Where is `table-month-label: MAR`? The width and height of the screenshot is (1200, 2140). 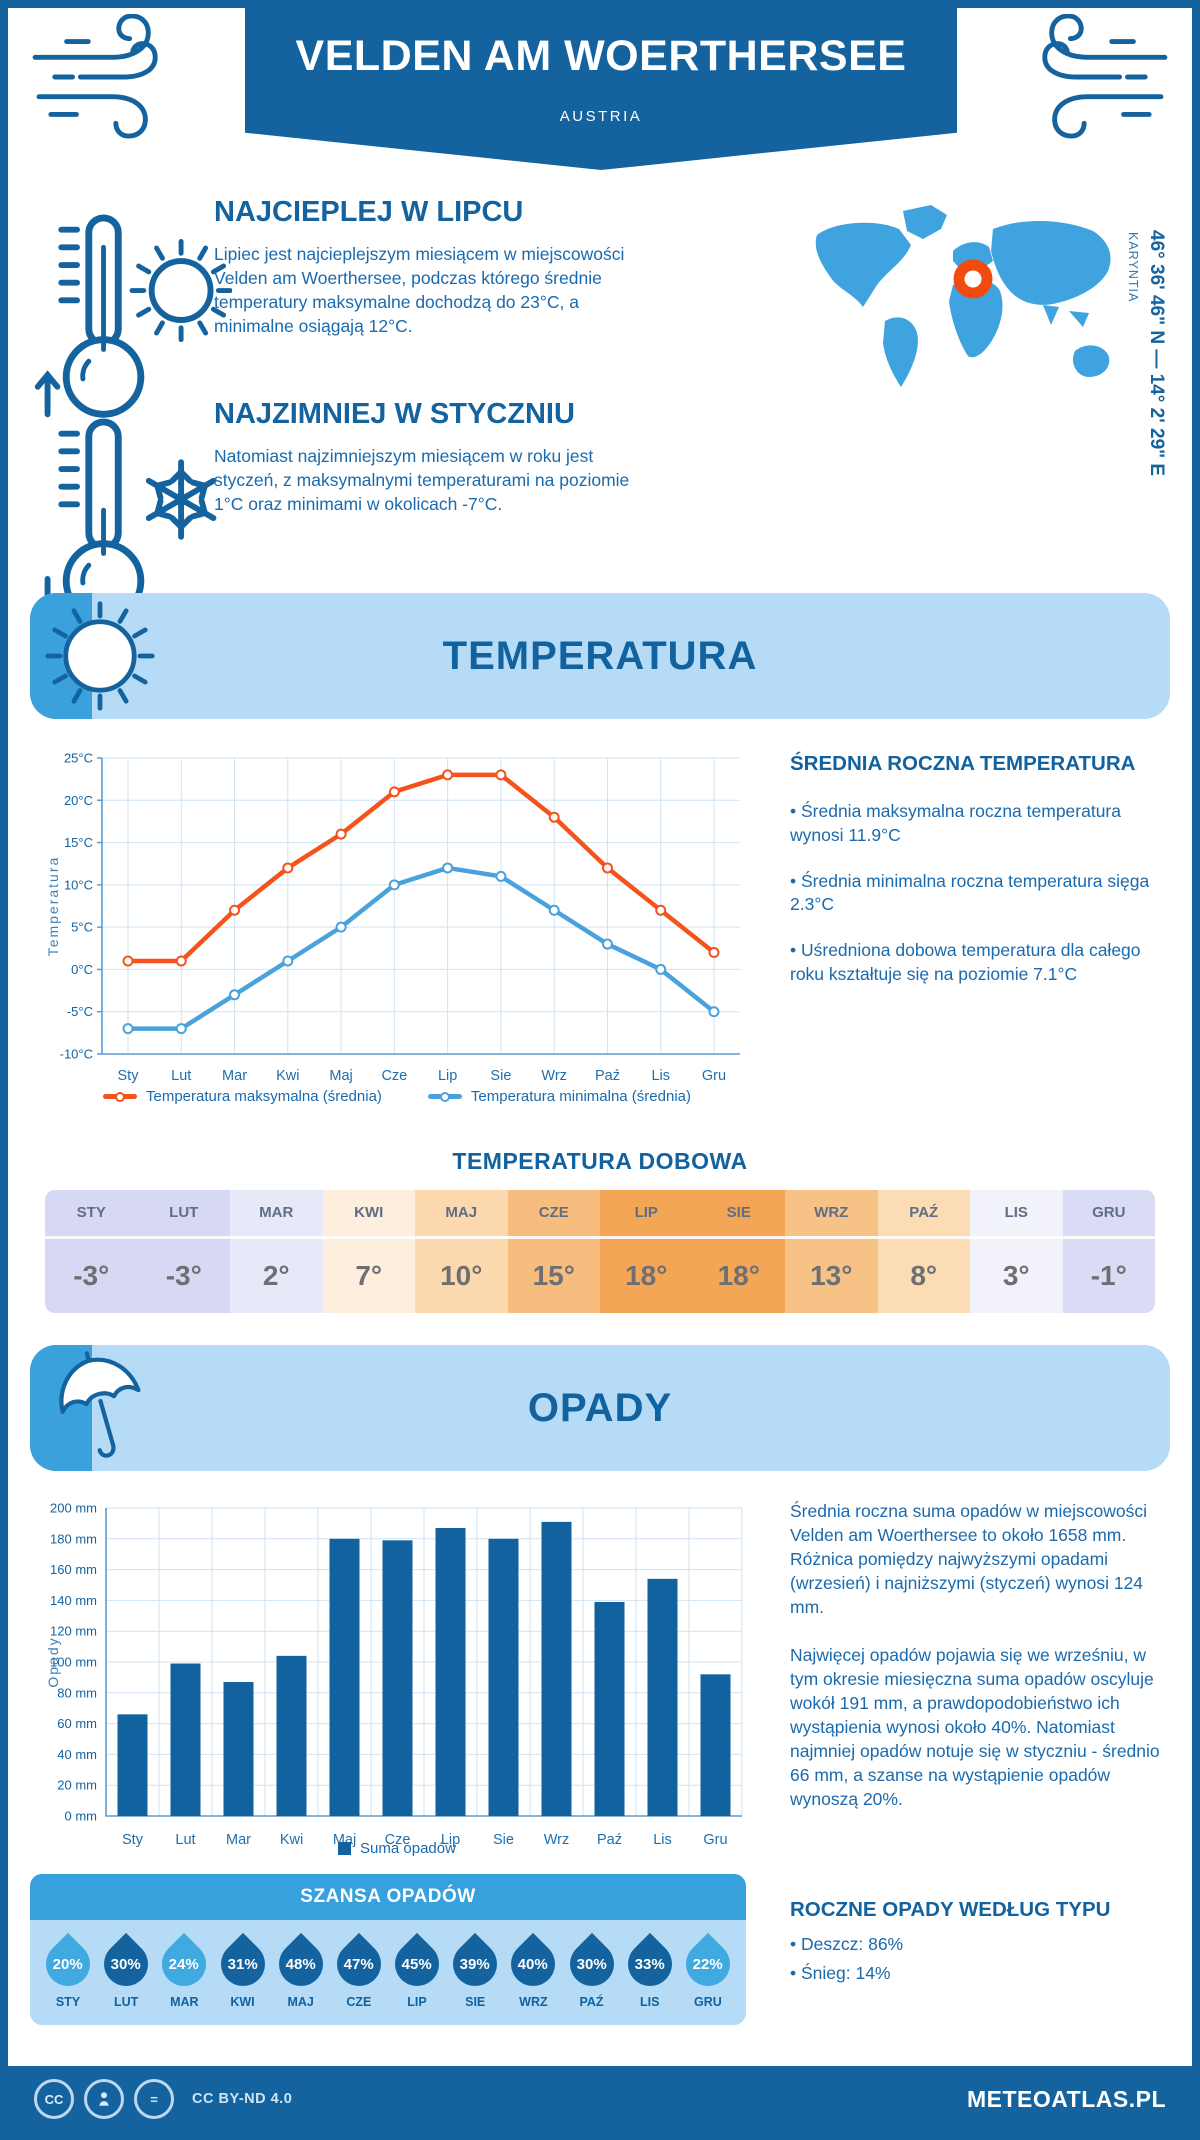 table-month-label: MAR is located at coordinates (276, 1214).